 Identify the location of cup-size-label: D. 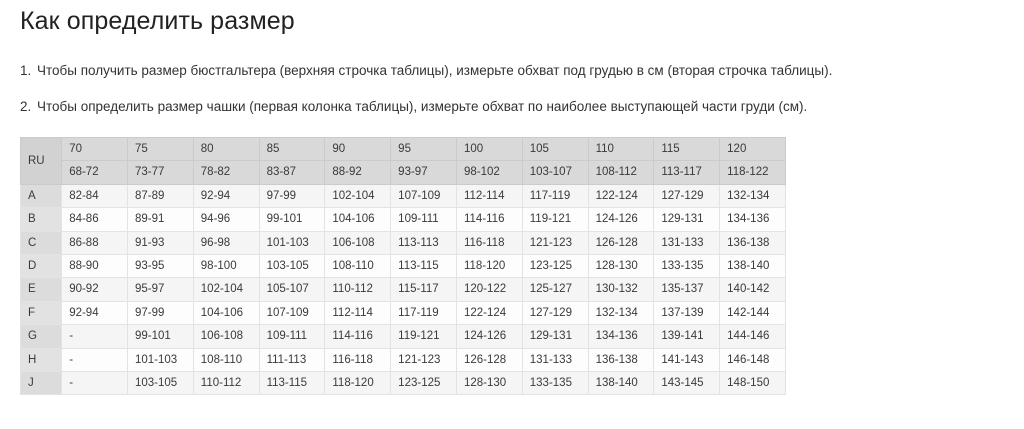
(41, 266).